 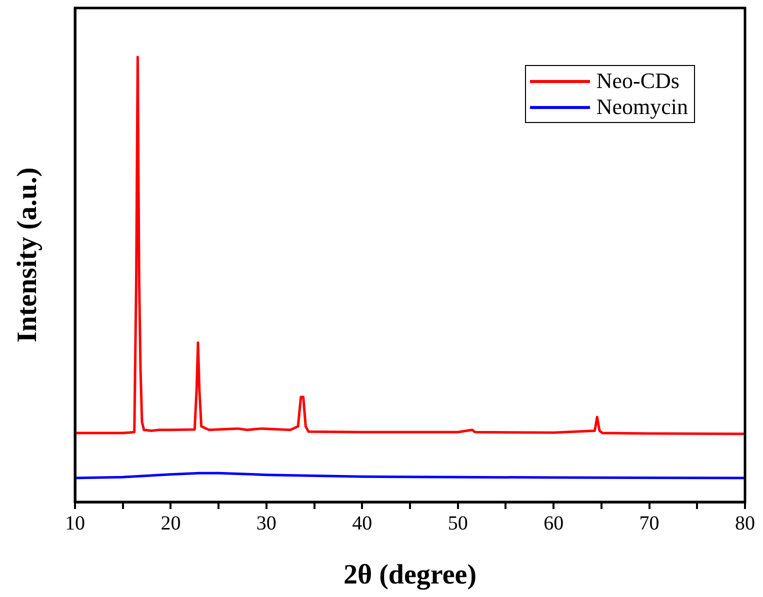 What do you see at coordinates (28, 255) in the screenshot?
I see `y-axis-title: Intensity (a.u.)` at bounding box center [28, 255].